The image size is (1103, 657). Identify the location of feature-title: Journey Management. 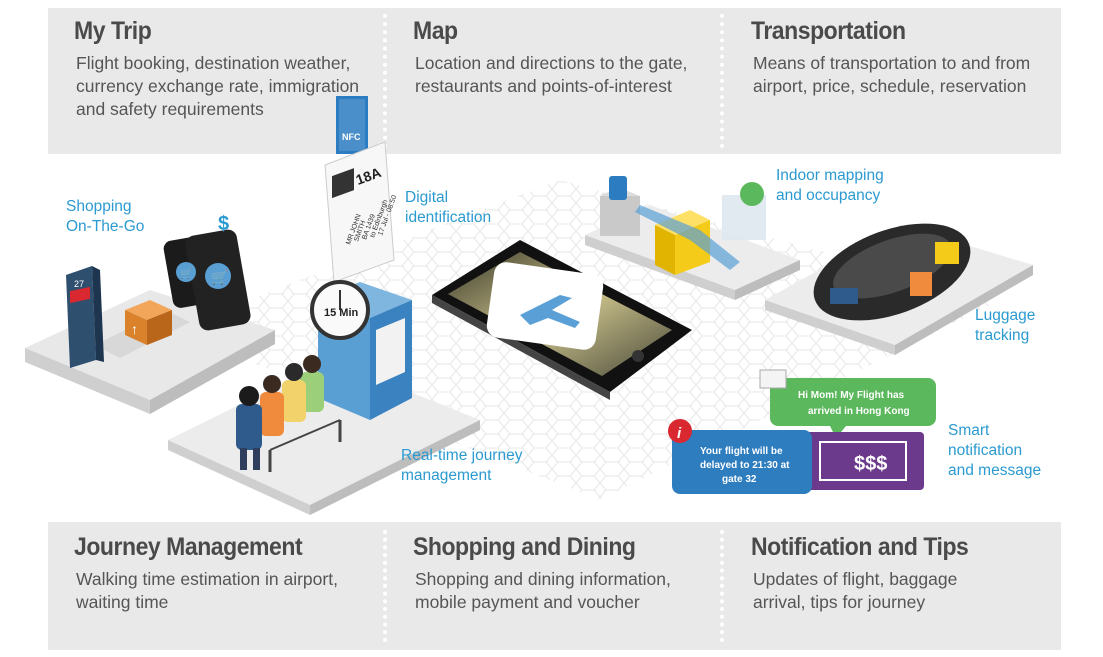
(188, 547).